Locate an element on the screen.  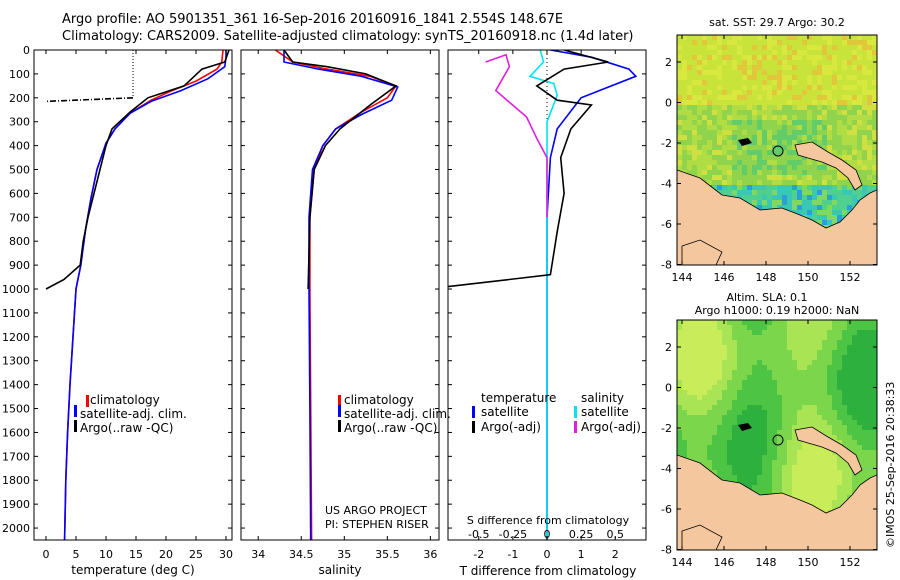
imos-credit: ©IMOS 25-Sep-2016 20:38:33 is located at coordinates (890, 464).